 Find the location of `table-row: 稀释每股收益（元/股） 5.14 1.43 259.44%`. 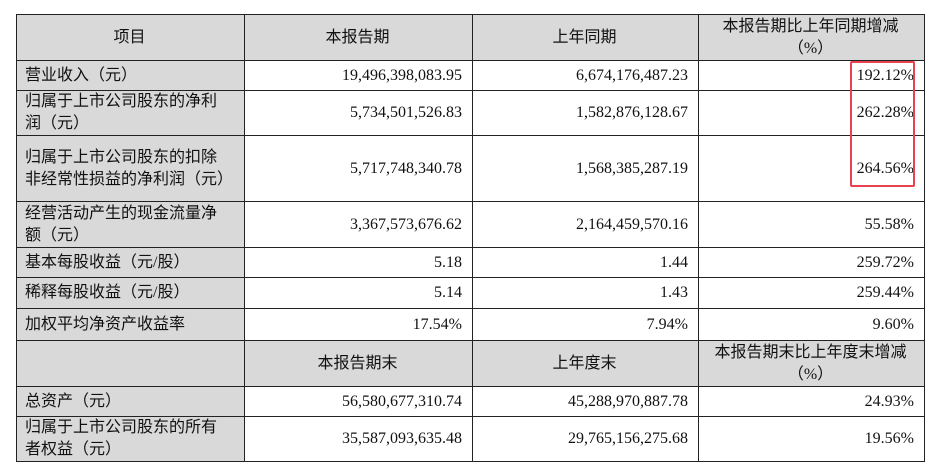

table-row: 稀释每股收益（元/股） 5.14 1.43 259.44% is located at coordinates (470, 293).